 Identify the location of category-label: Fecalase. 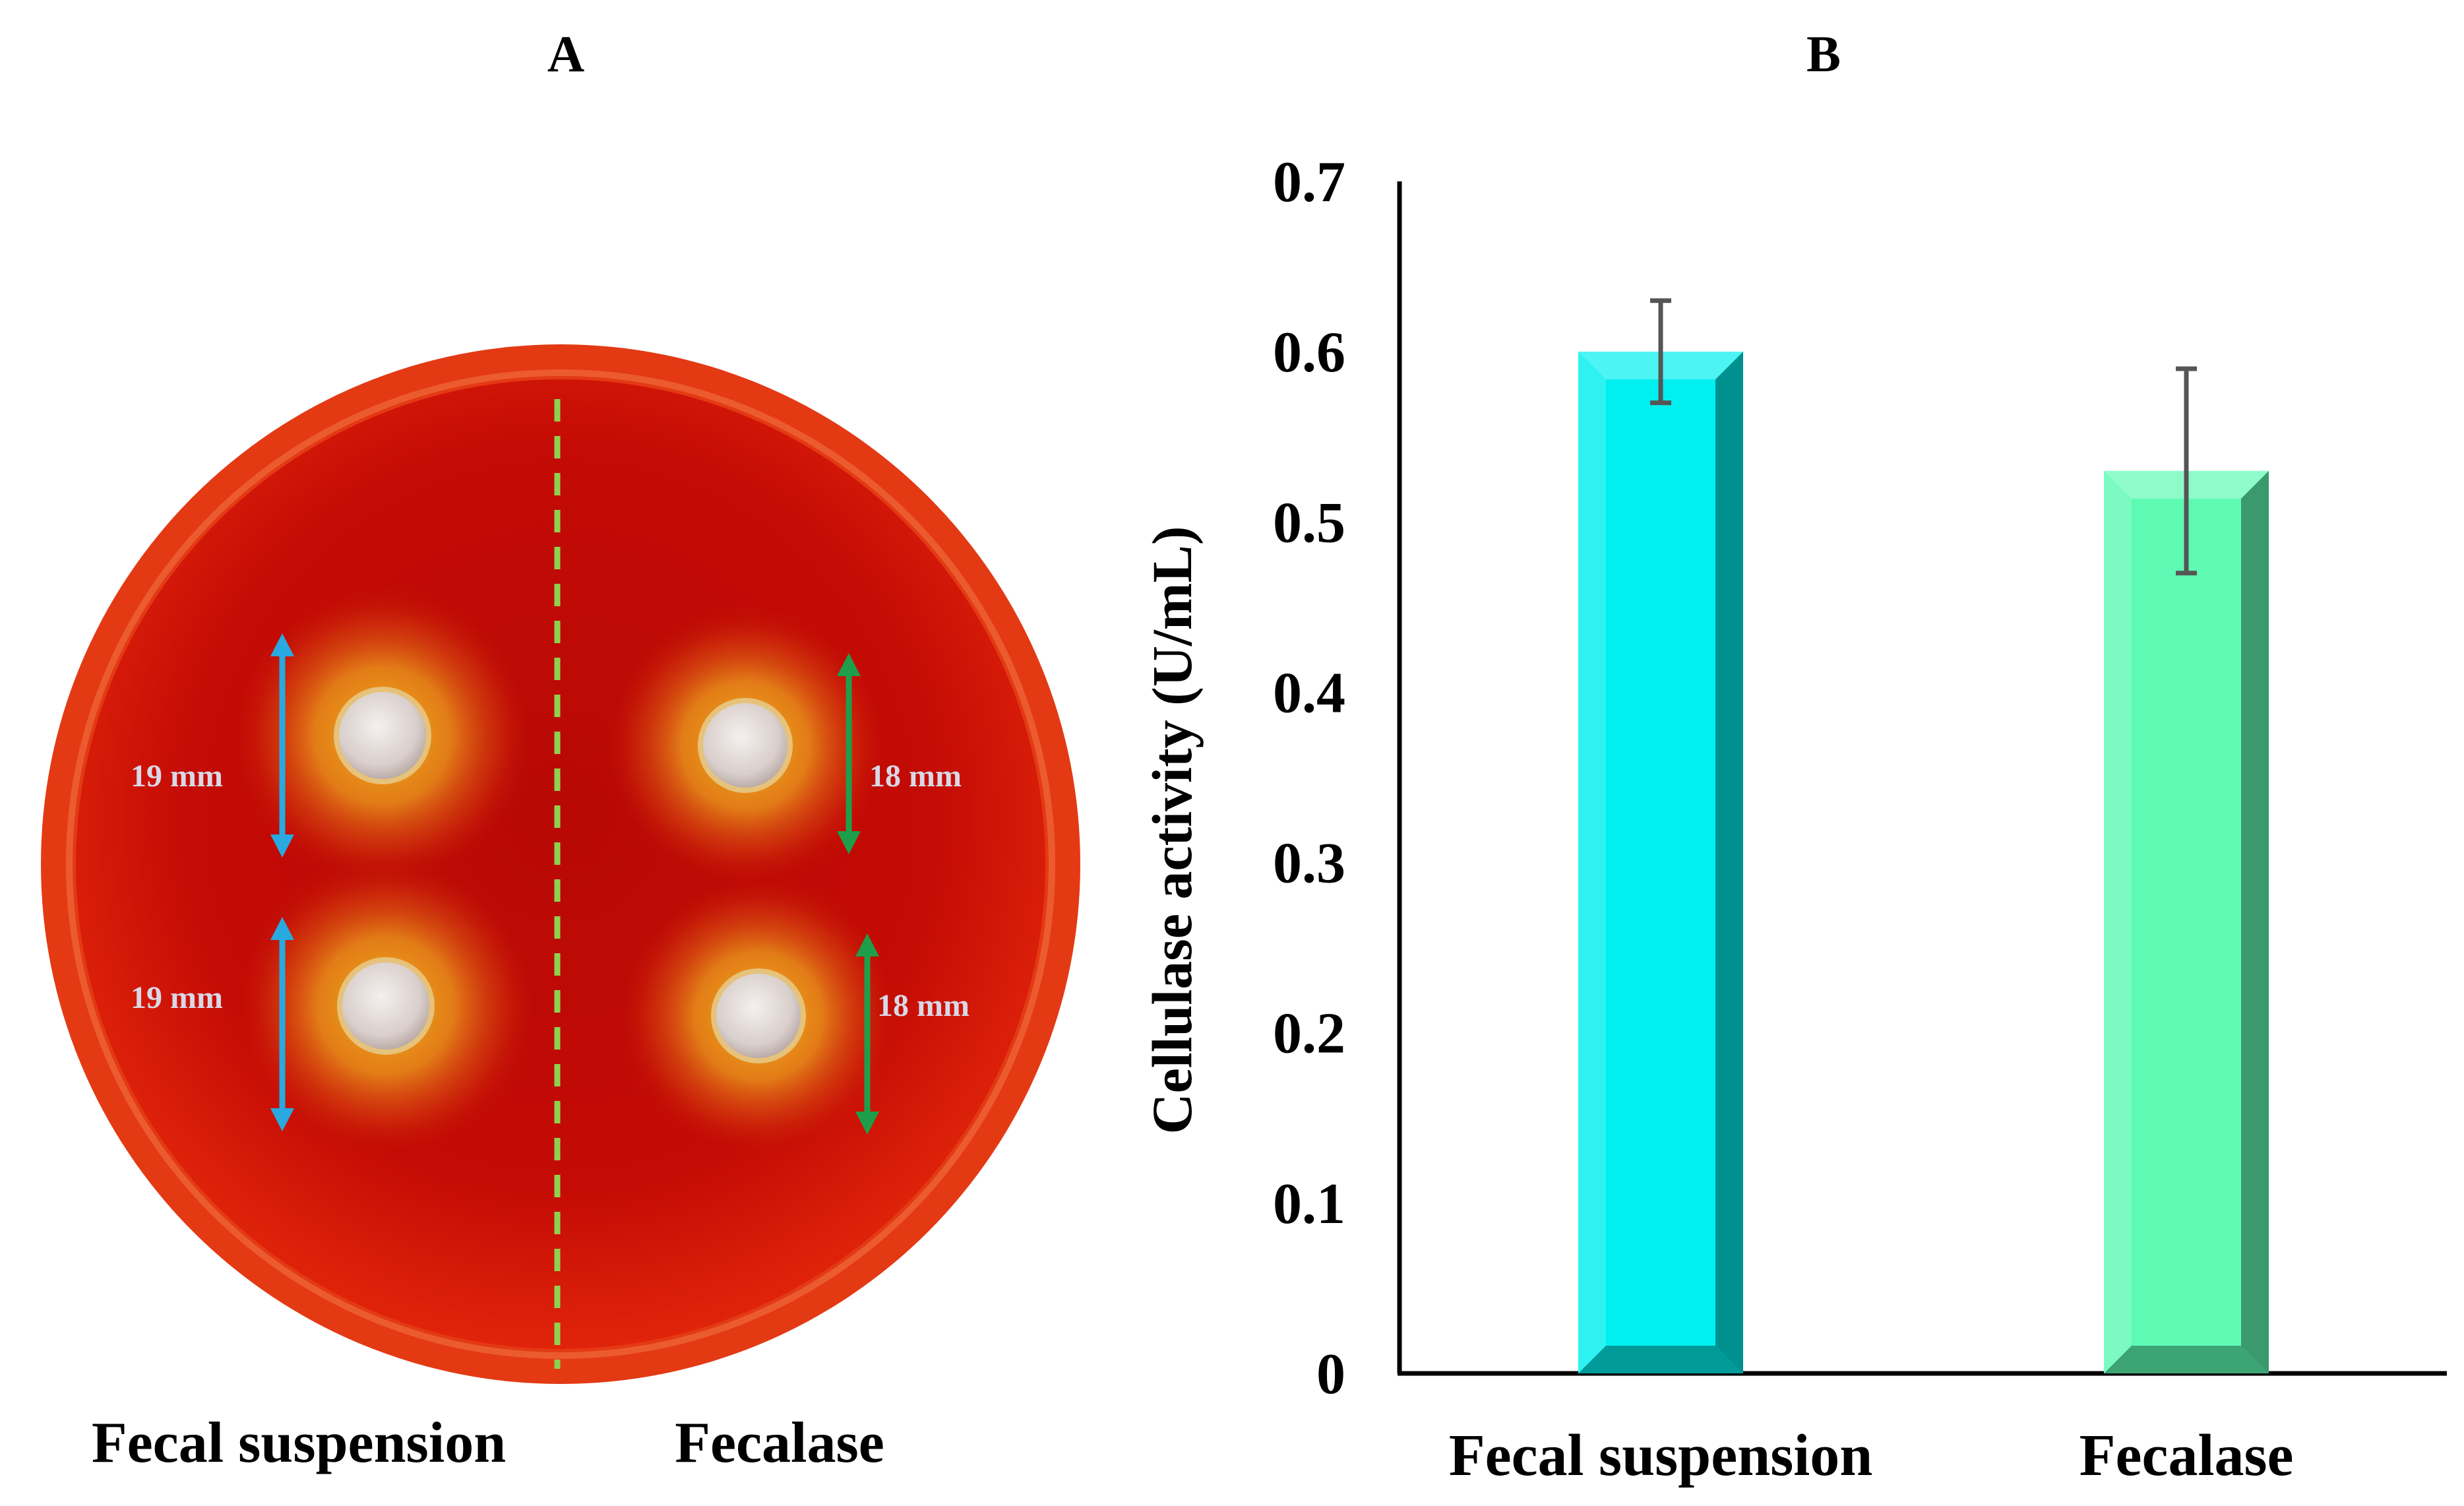
(2186, 1455).